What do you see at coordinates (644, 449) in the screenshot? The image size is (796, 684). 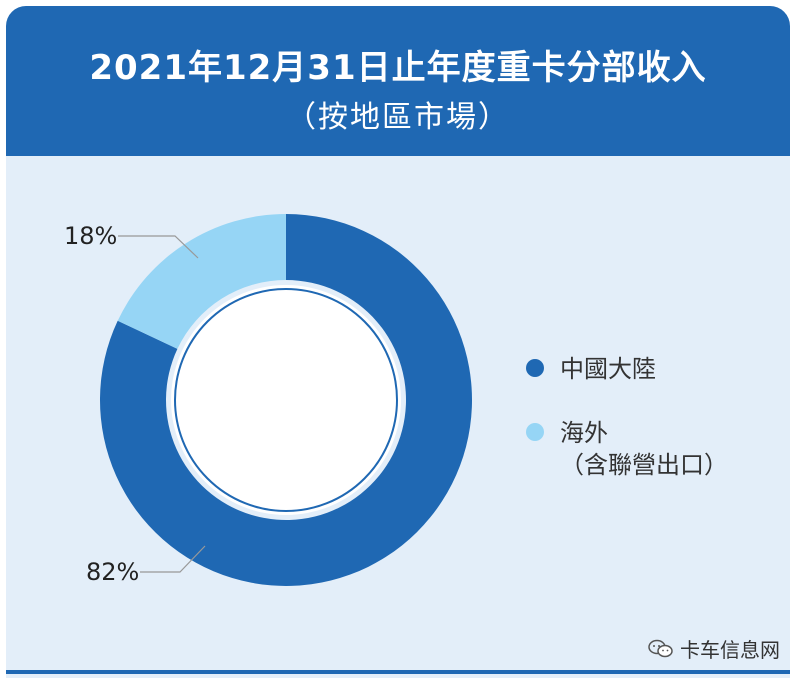 I see `legend-label-overseas: 海外 （含聯營出口）` at bounding box center [644, 449].